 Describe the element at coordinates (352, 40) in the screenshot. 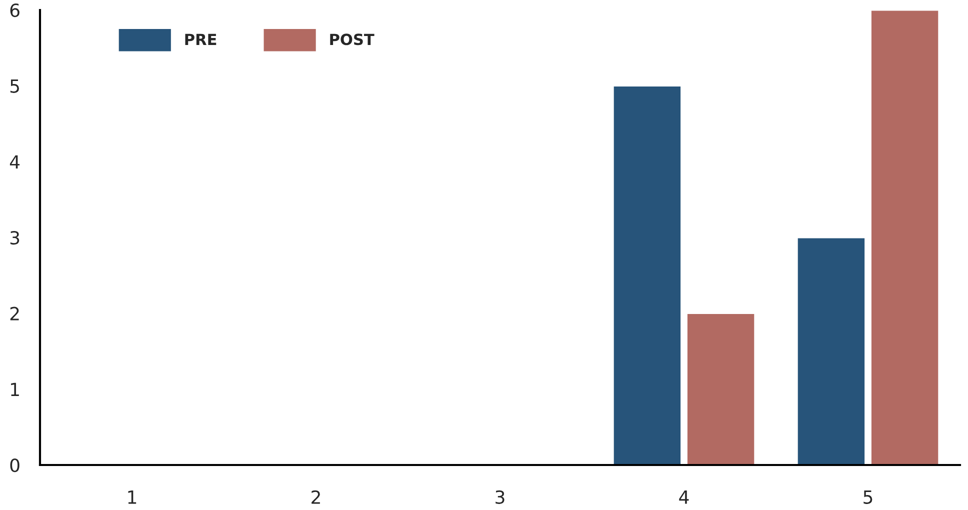

I see `legend-label: POST` at that location.